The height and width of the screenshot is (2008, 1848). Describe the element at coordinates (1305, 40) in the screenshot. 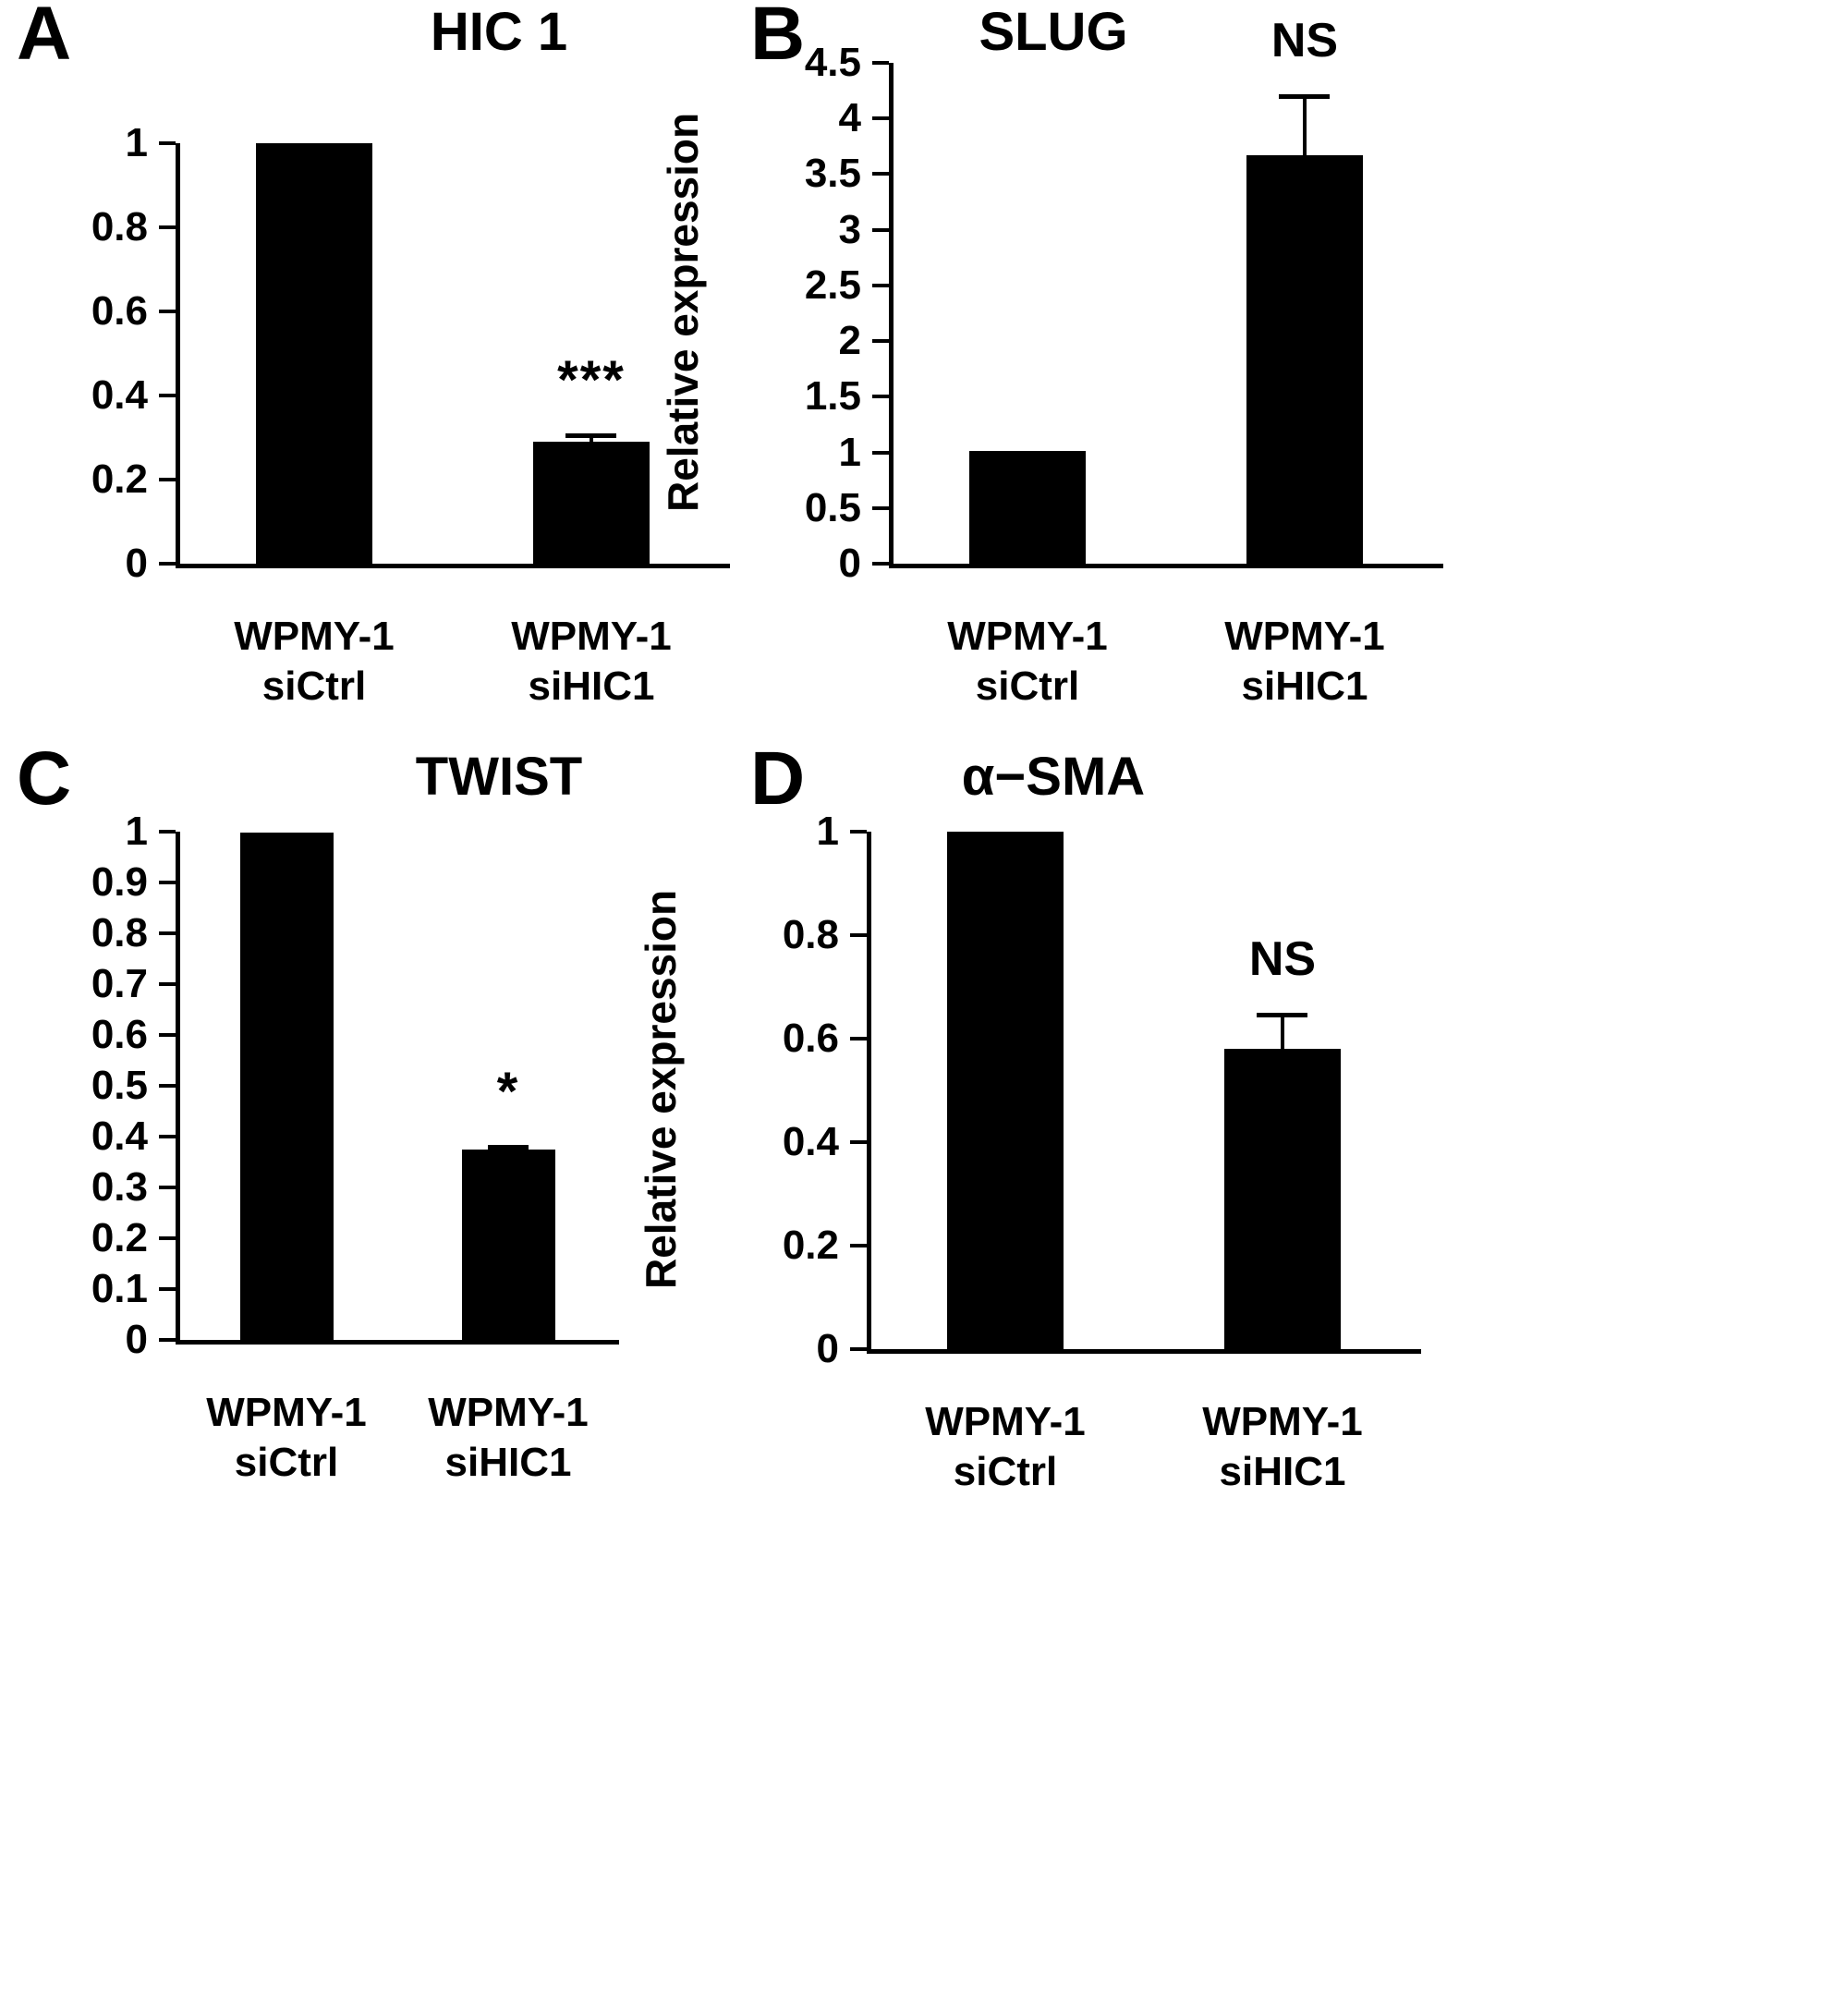

I see `significance-label: NS` at that location.